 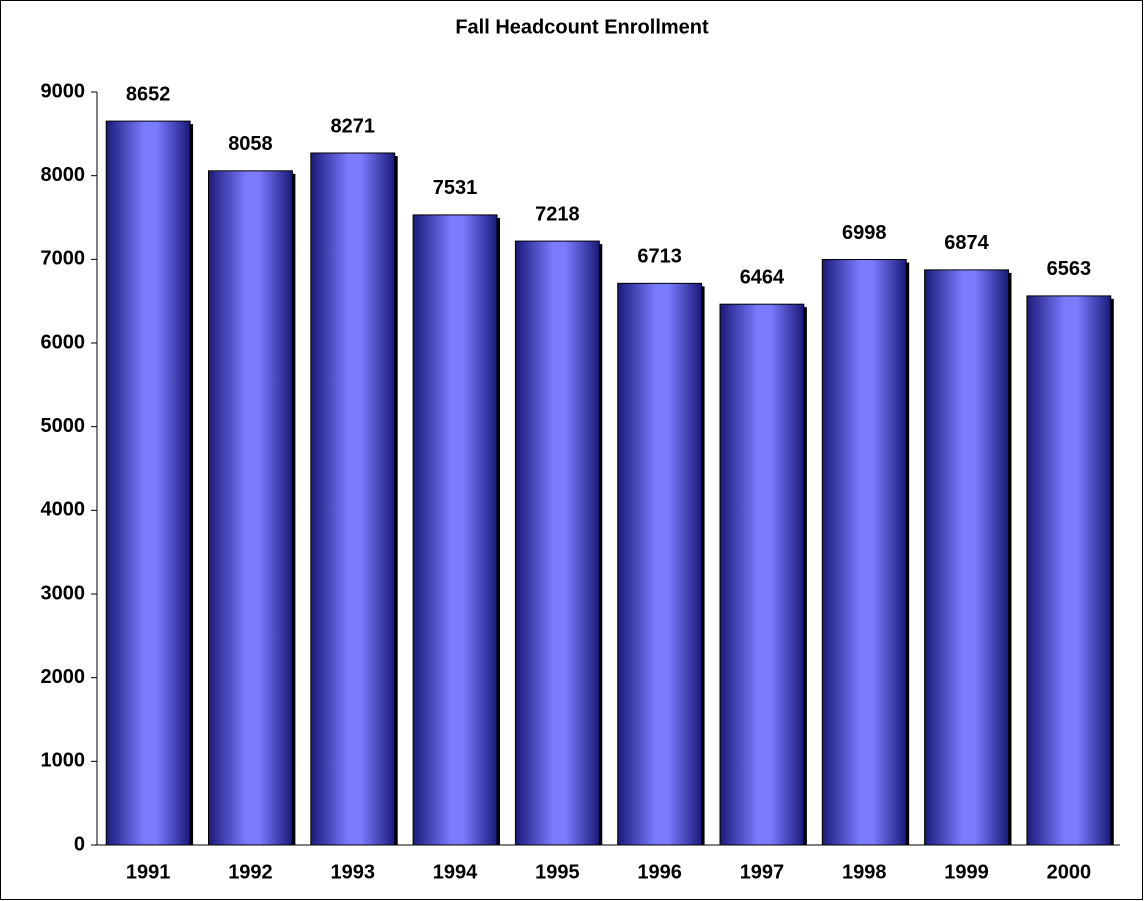 I want to click on y-tick-label: 7000, so click(x=63, y=259).